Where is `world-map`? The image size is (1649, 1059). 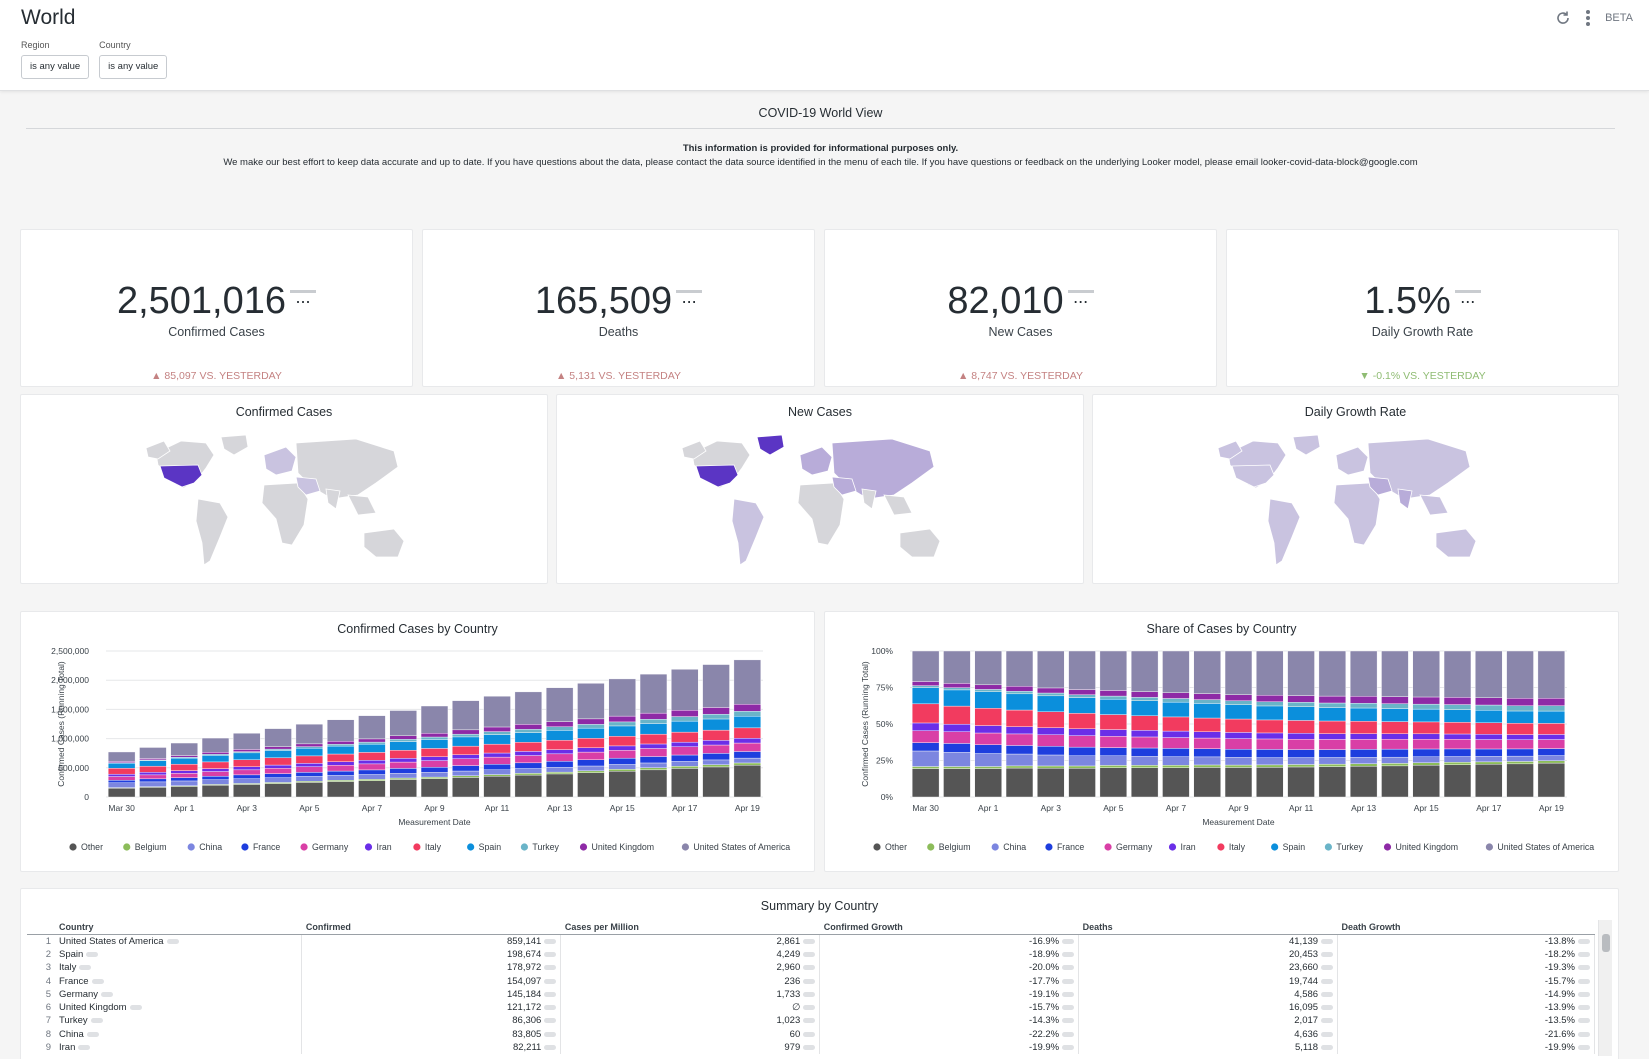 world-map is located at coordinates (1358, 508).